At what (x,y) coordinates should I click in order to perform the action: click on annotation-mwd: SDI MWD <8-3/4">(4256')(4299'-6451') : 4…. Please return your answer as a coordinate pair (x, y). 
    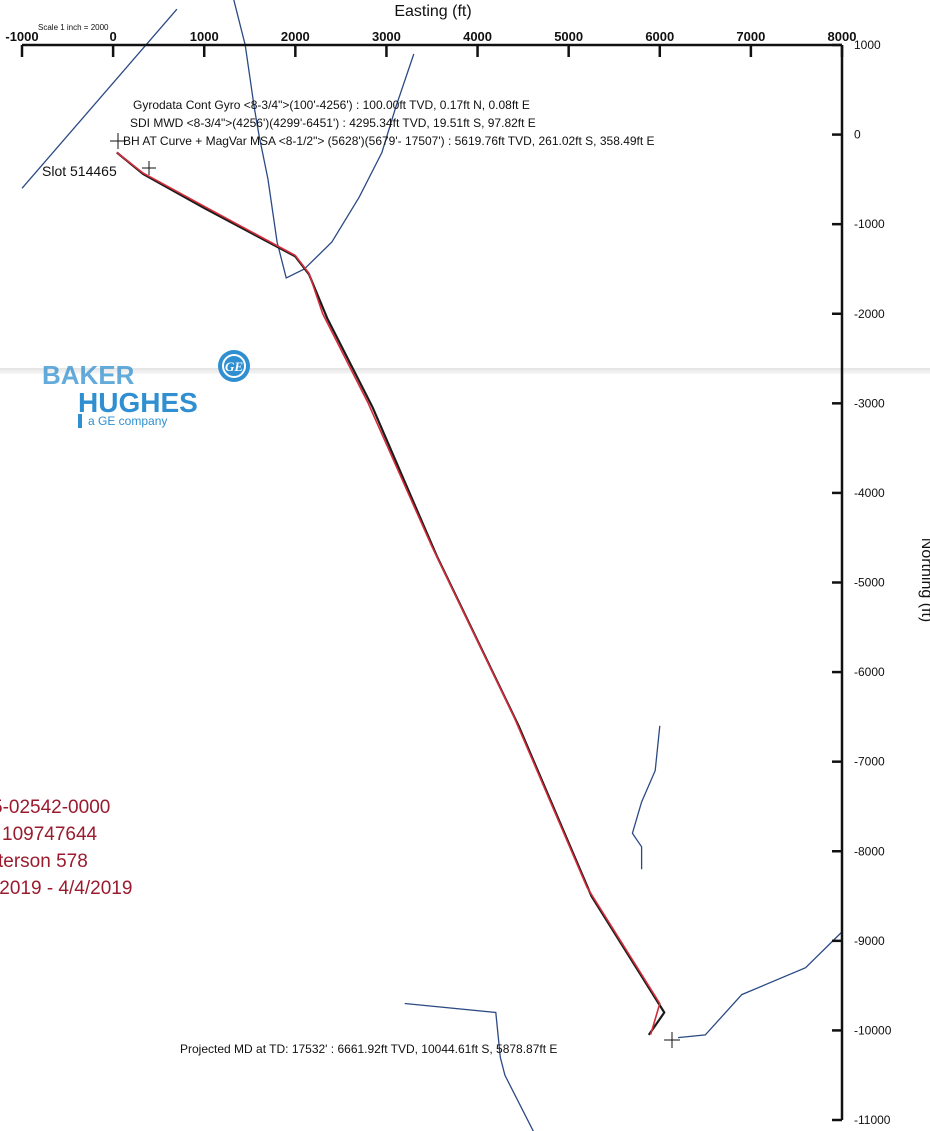
    Looking at the image, I should click on (333, 123).